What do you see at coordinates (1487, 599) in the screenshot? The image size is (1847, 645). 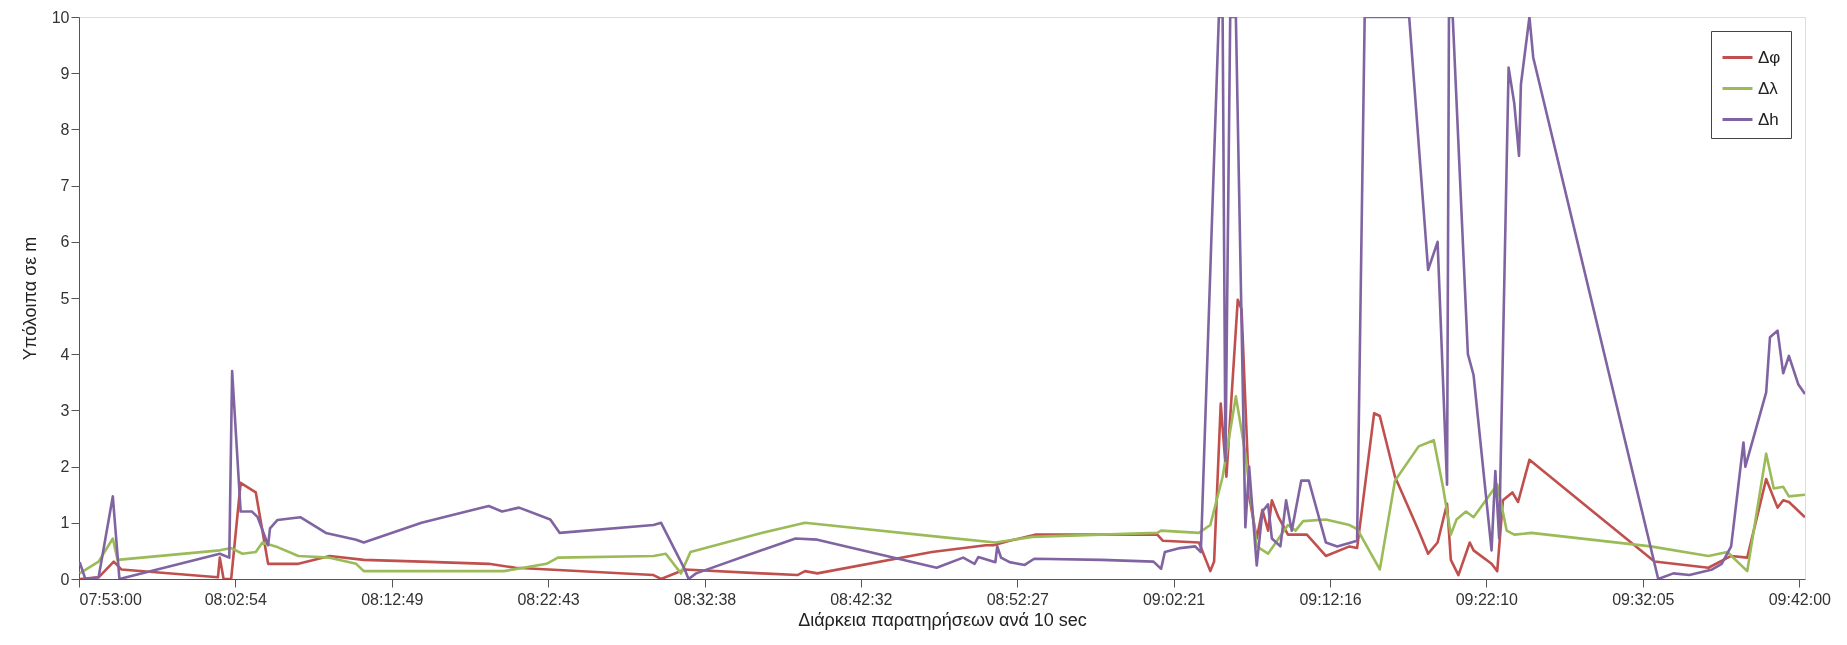 I see `x-tick-label: 09:22:10` at bounding box center [1487, 599].